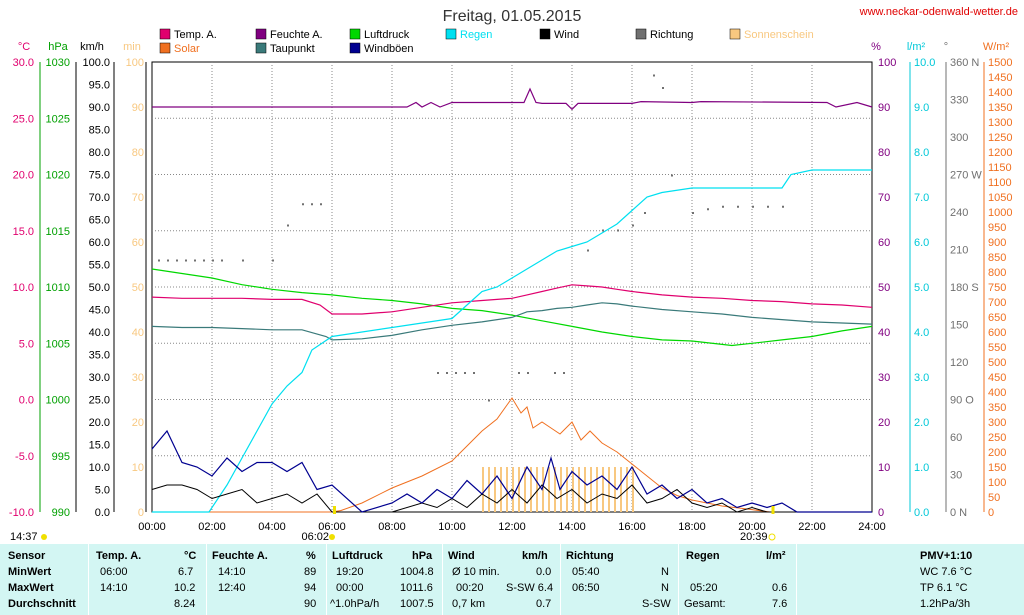  What do you see at coordinates (964, 63) in the screenshot?
I see `direction-tick-label: 360 N` at bounding box center [964, 63].